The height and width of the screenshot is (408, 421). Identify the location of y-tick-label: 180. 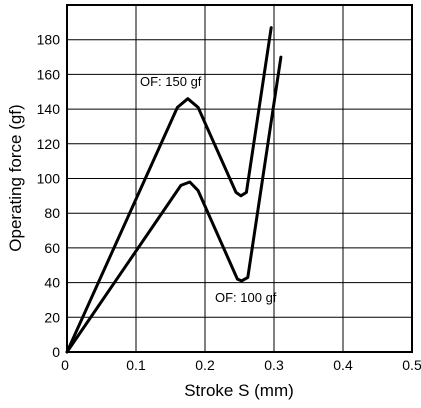
(49, 40).